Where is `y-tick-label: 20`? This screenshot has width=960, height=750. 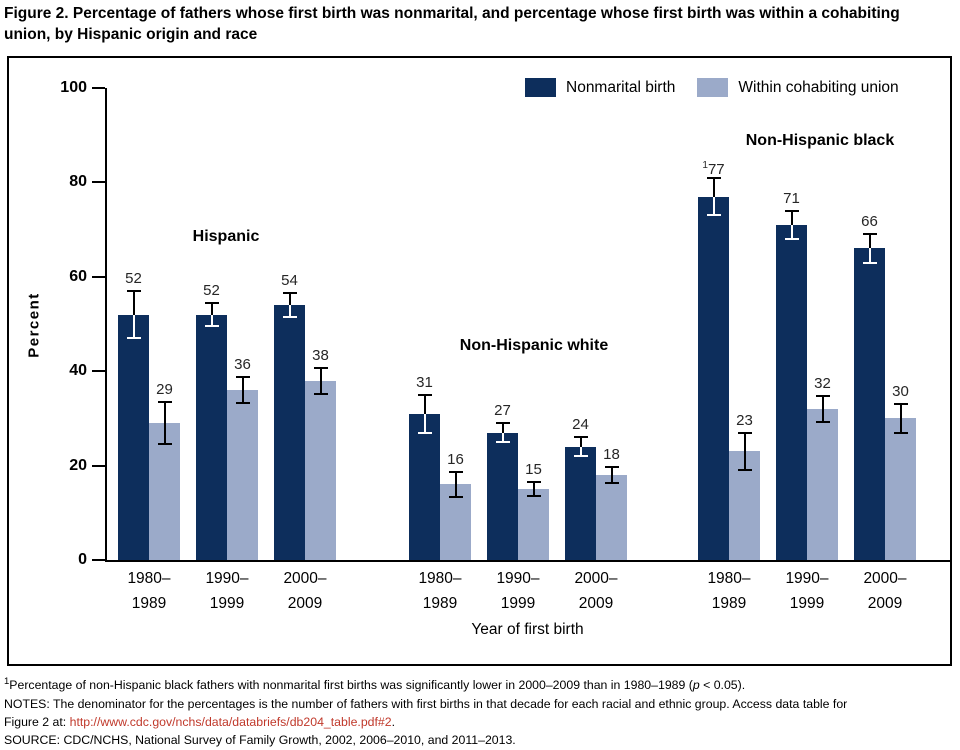
y-tick-label: 20 is located at coordinates (78, 465).